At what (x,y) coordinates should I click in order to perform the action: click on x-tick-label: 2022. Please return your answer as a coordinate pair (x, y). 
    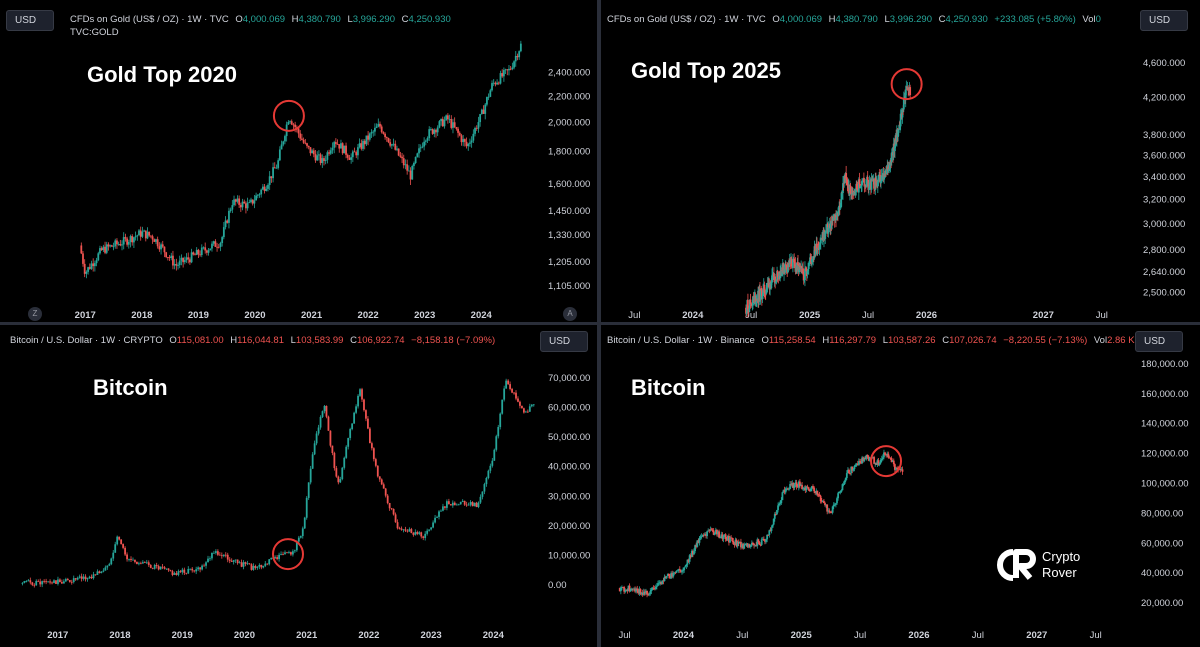
    Looking at the image, I should click on (368, 635).